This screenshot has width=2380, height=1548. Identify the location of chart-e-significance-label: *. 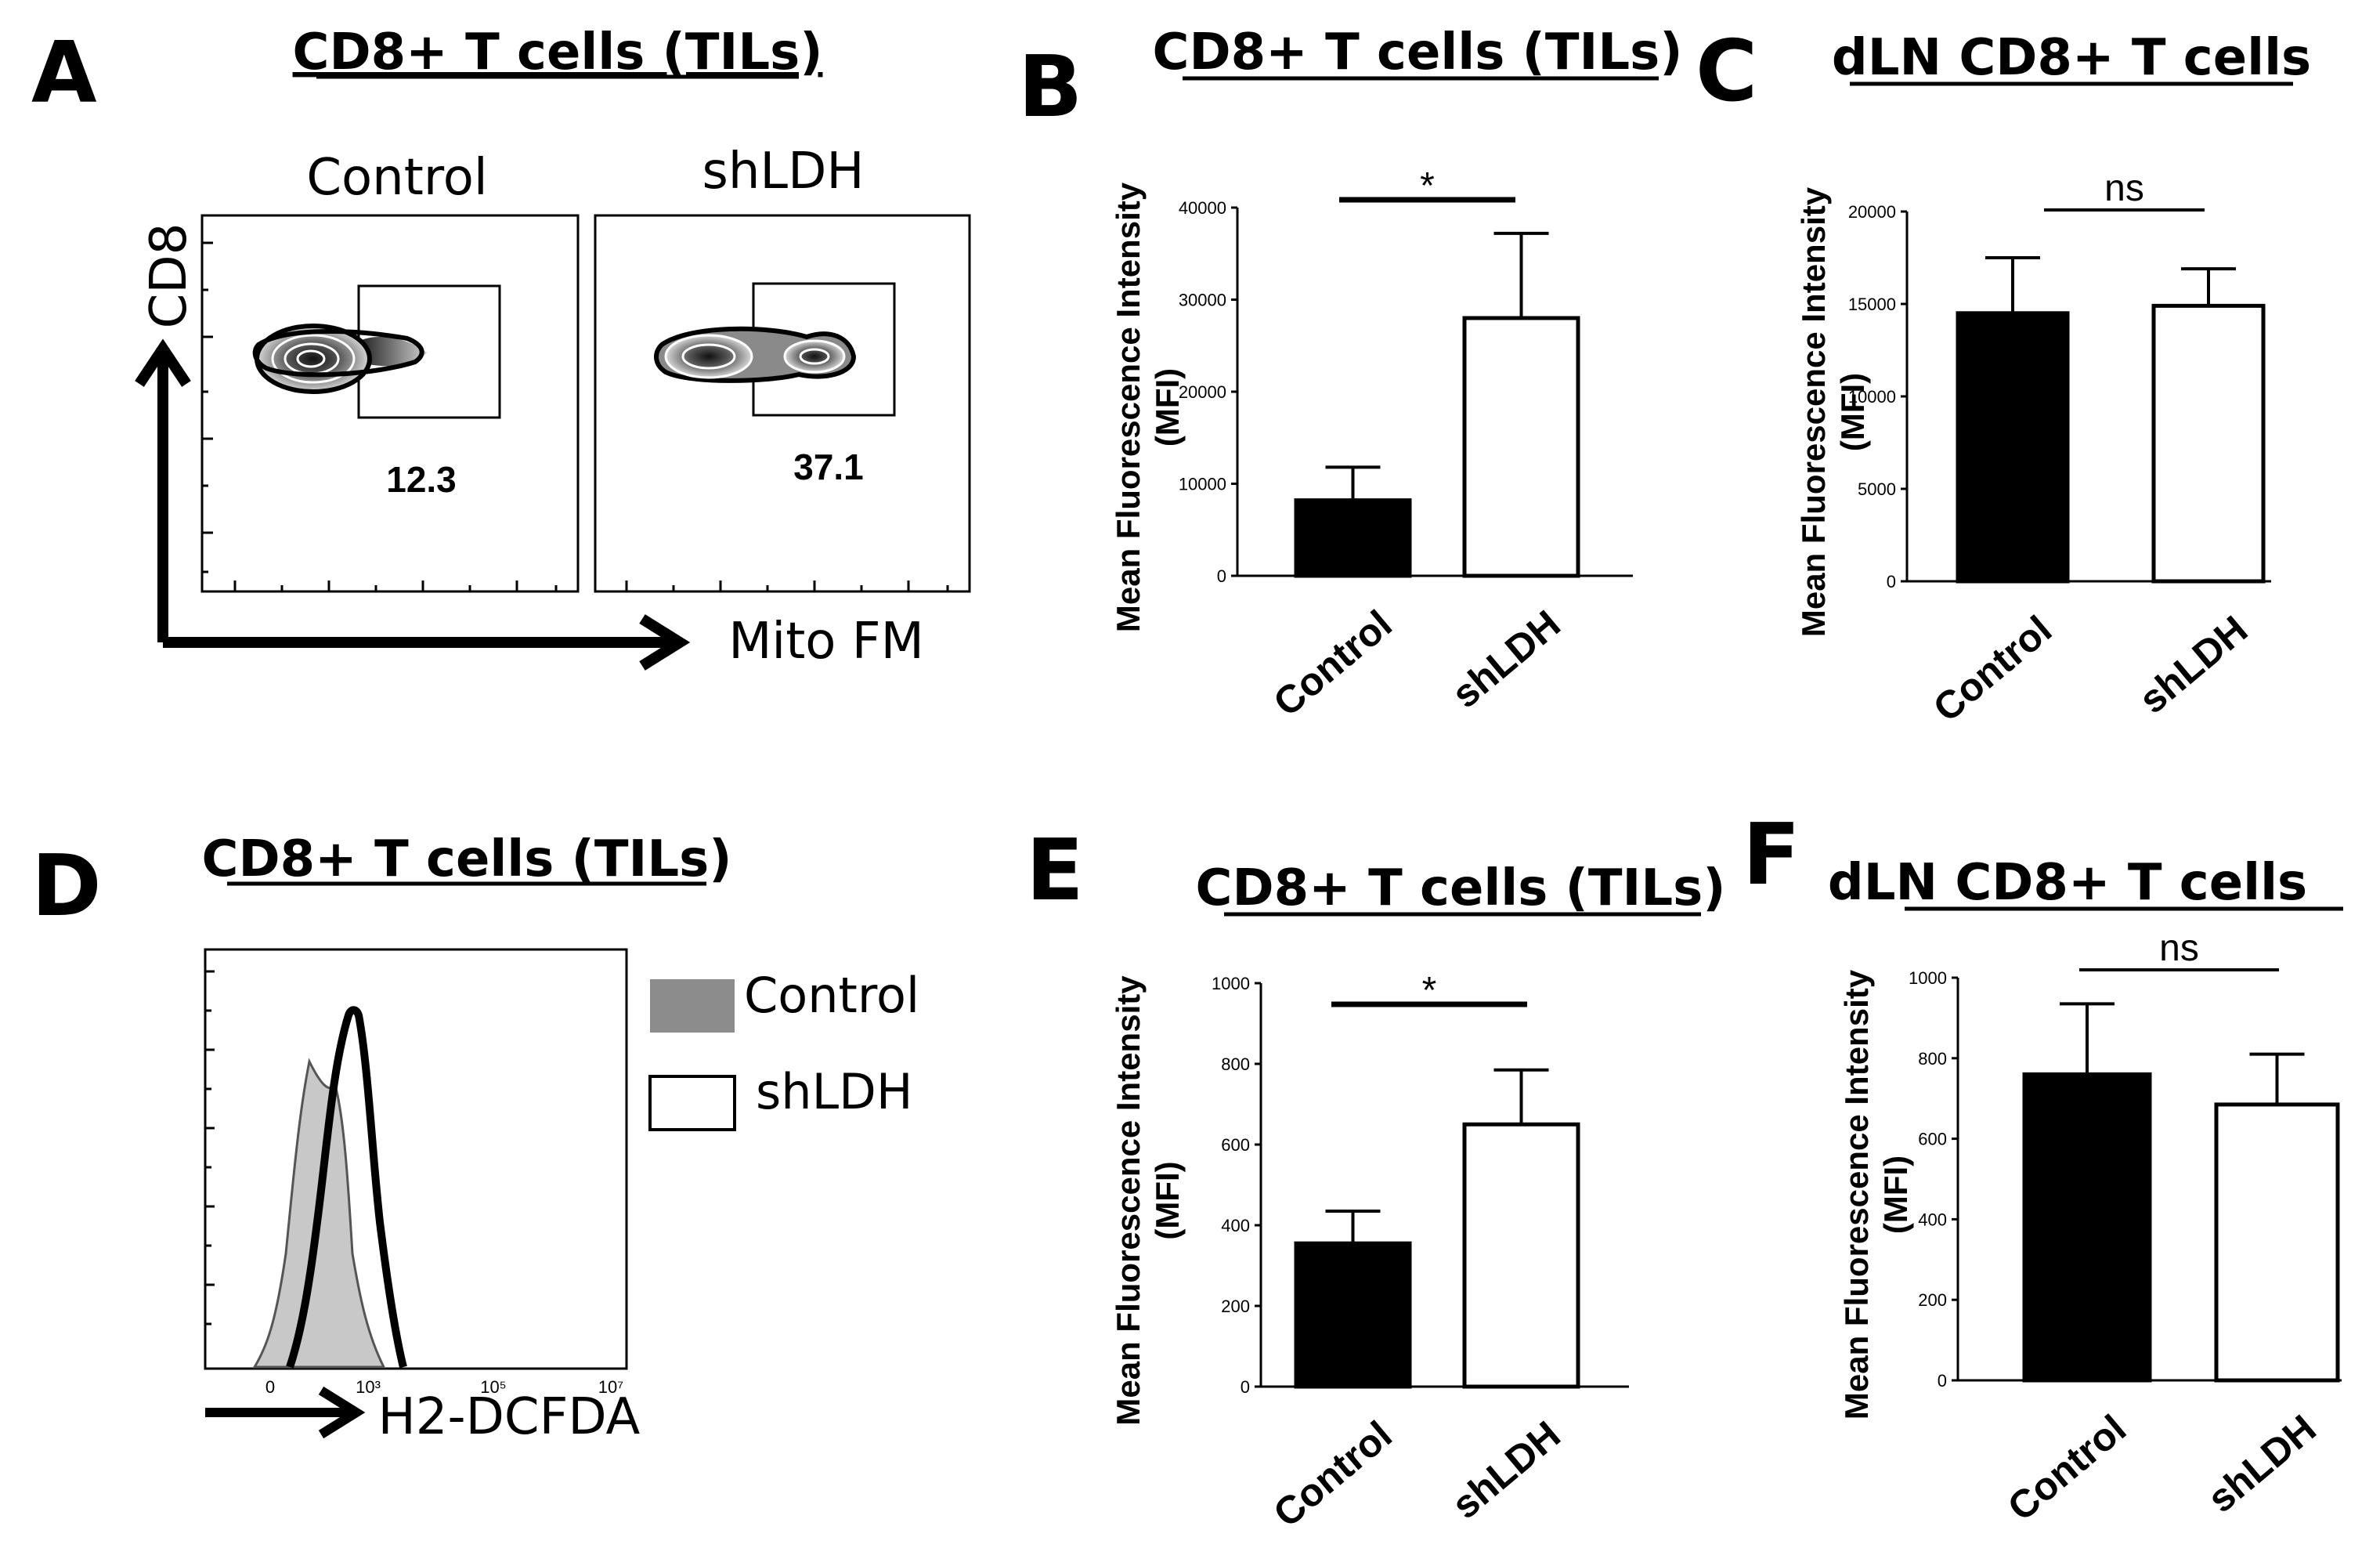
(1429, 990).